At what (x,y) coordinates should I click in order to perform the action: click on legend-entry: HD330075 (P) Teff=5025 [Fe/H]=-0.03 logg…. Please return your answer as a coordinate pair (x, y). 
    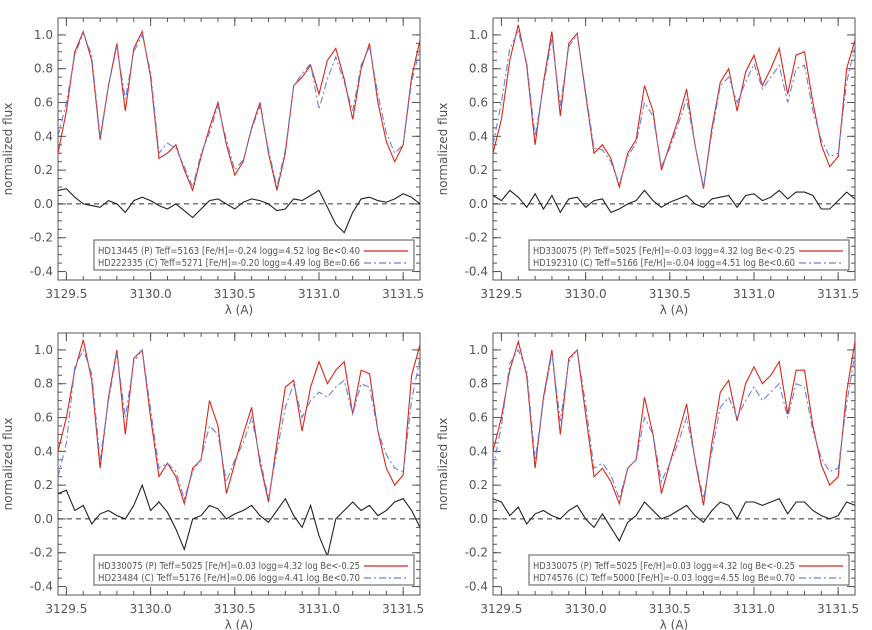
    Looking at the image, I should click on (664, 251).